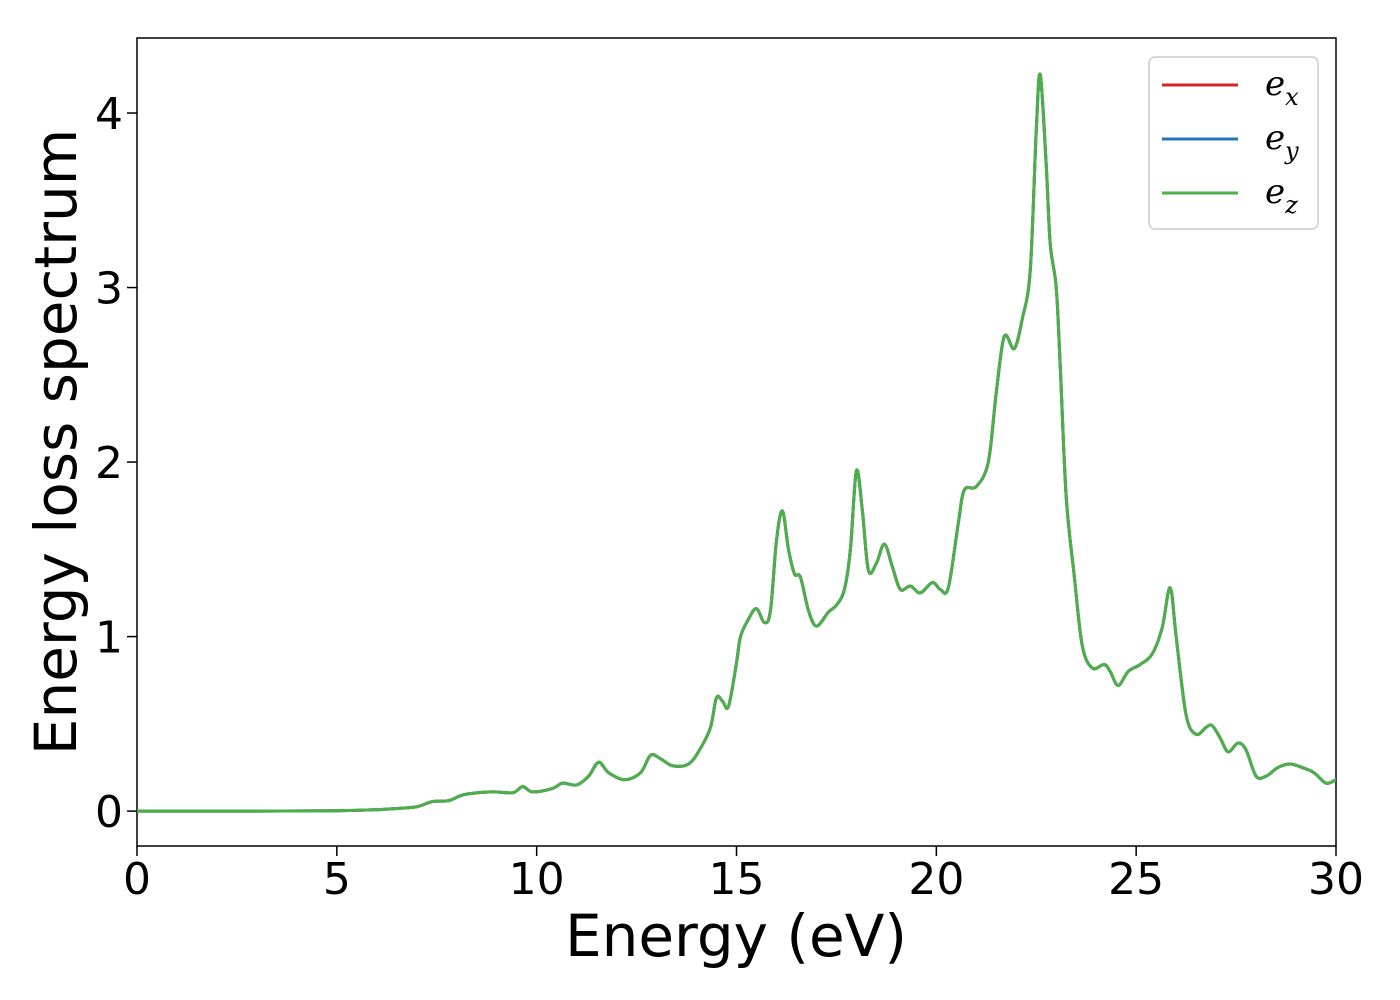 Image resolution: width=1400 pixels, height=1000 pixels. What do you see at coordinates (56, 442) in the screenshot?
I see `y-axis-label: Energy loss spectrum` at bounding box center [56, 442].